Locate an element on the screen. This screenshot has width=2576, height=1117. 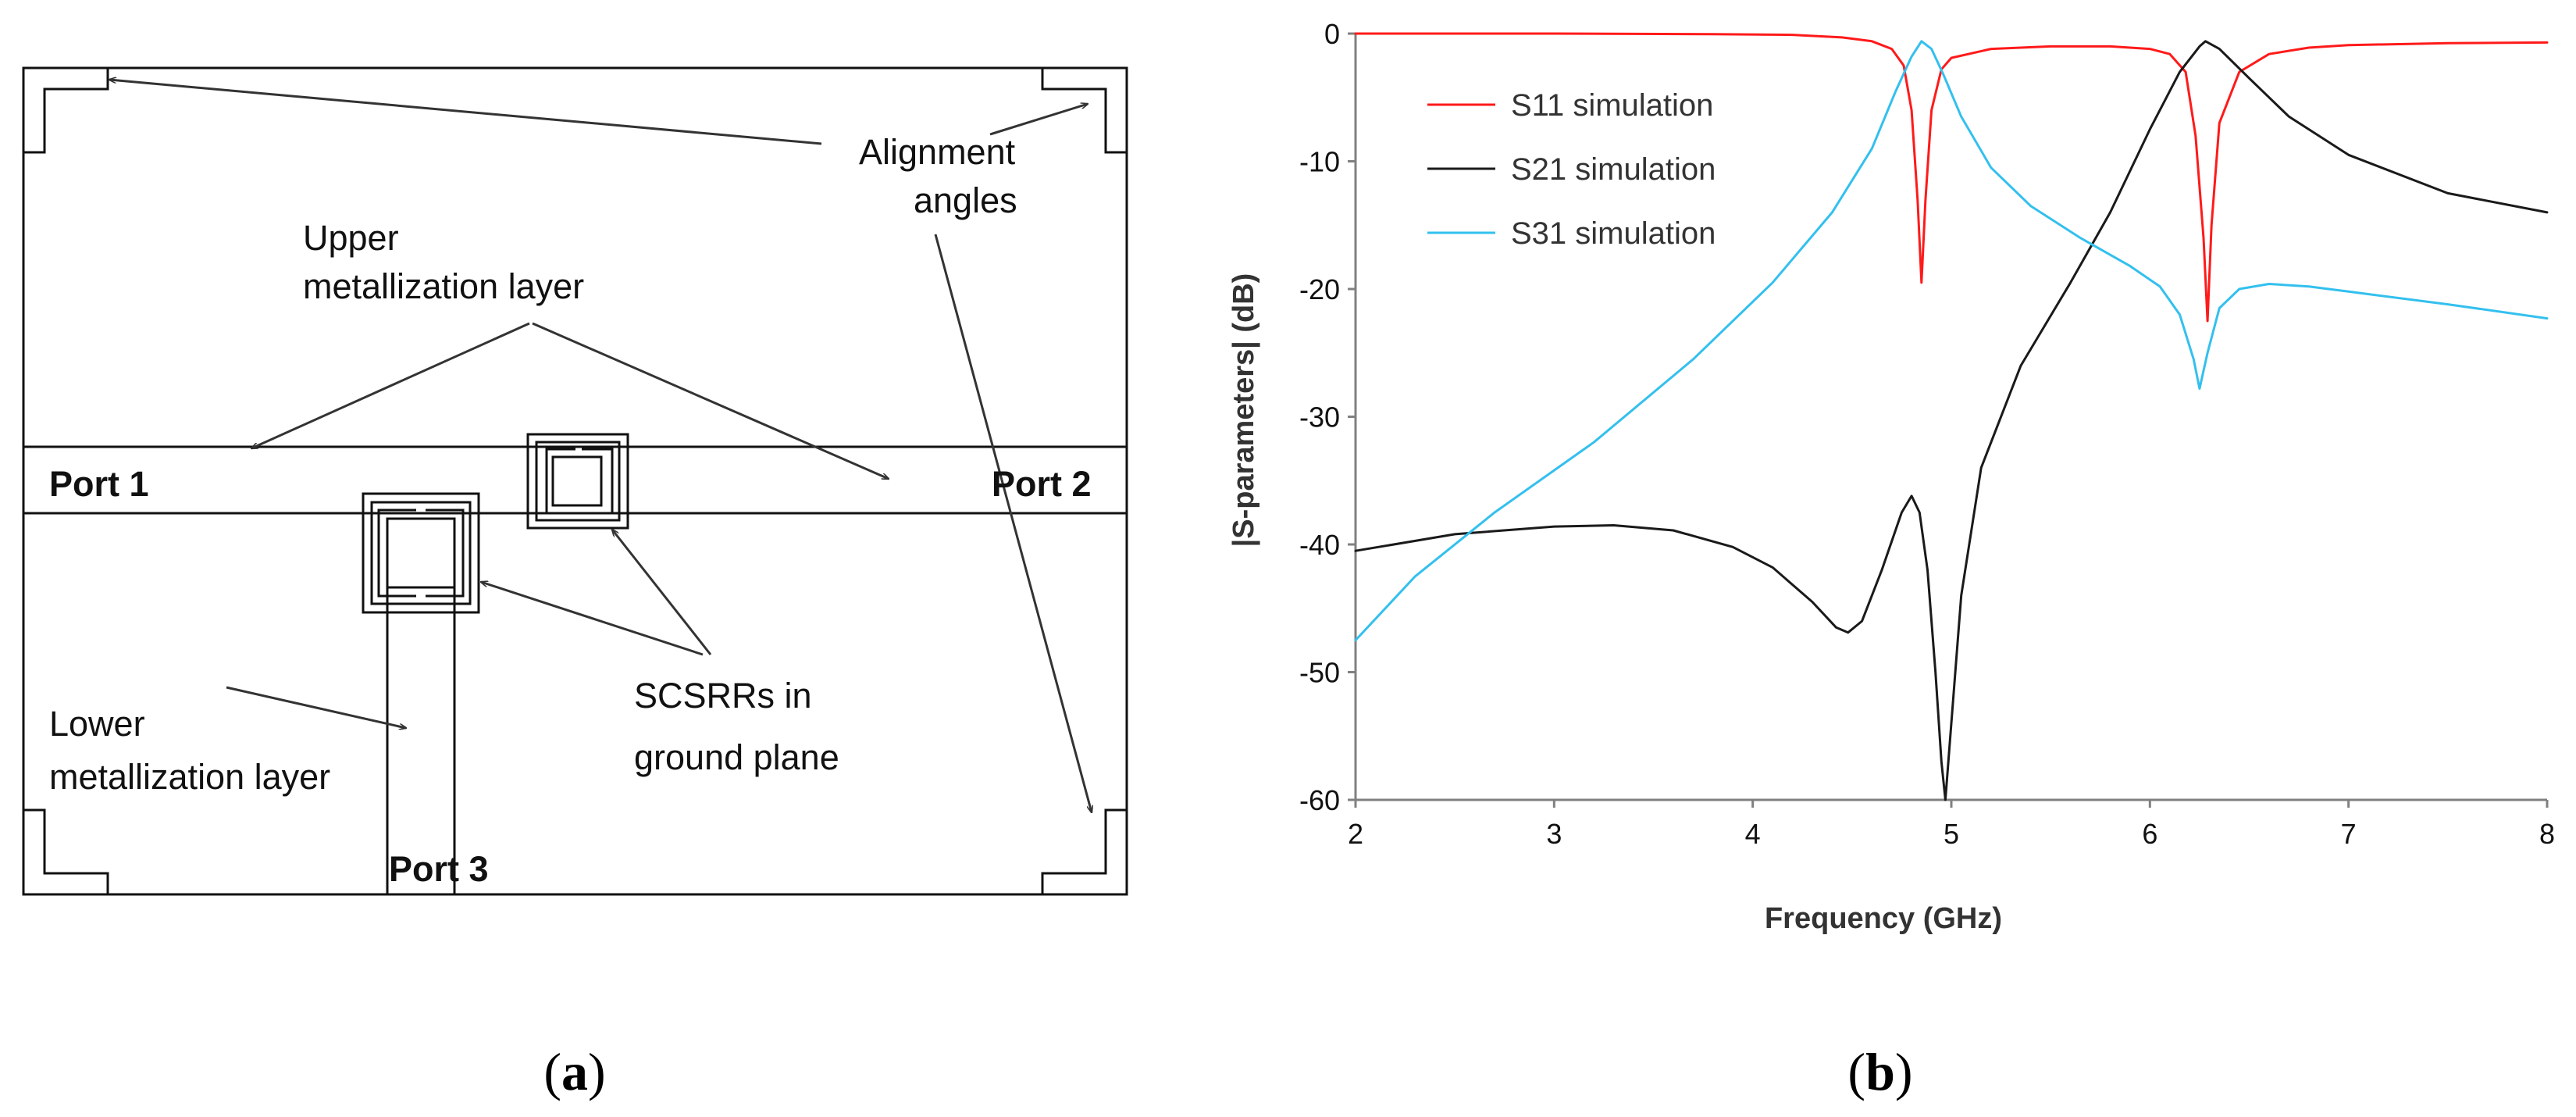
scsrr-label-line1: SCSRRs in is located at coordinates (723, 696).